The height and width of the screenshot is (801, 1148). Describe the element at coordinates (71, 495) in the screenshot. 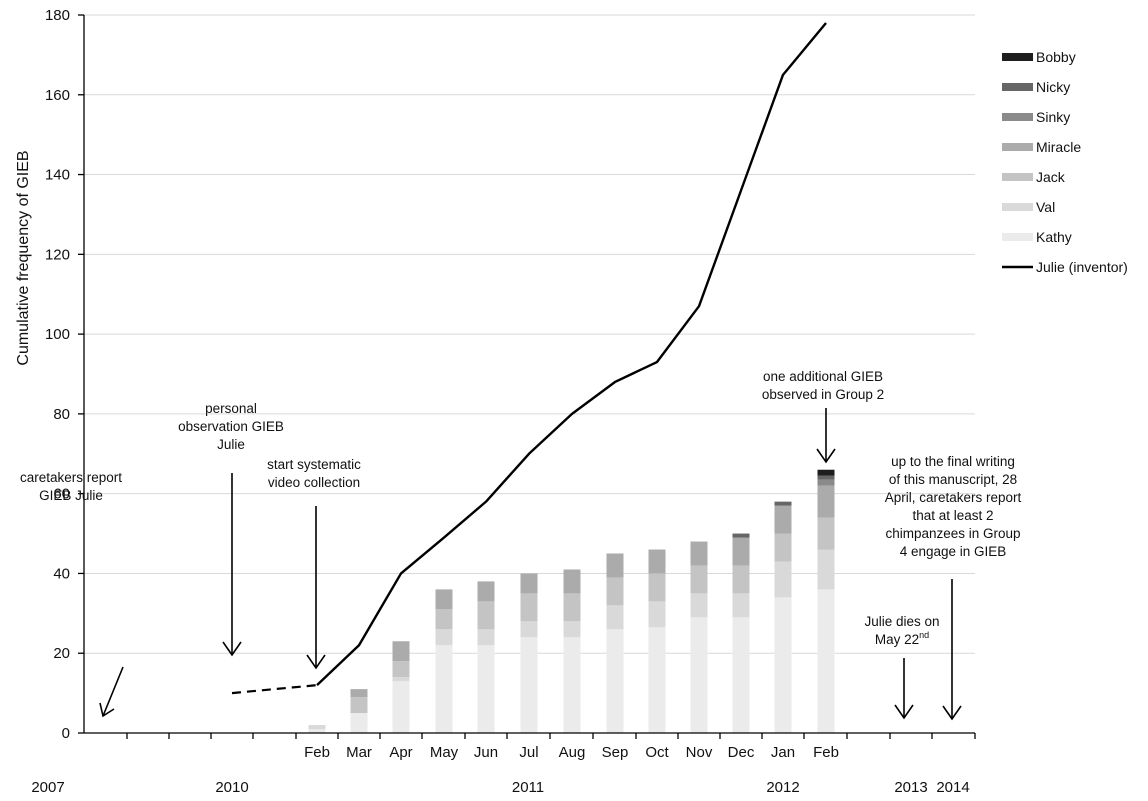

I see `svg-text: GIEB Julie` at that location.